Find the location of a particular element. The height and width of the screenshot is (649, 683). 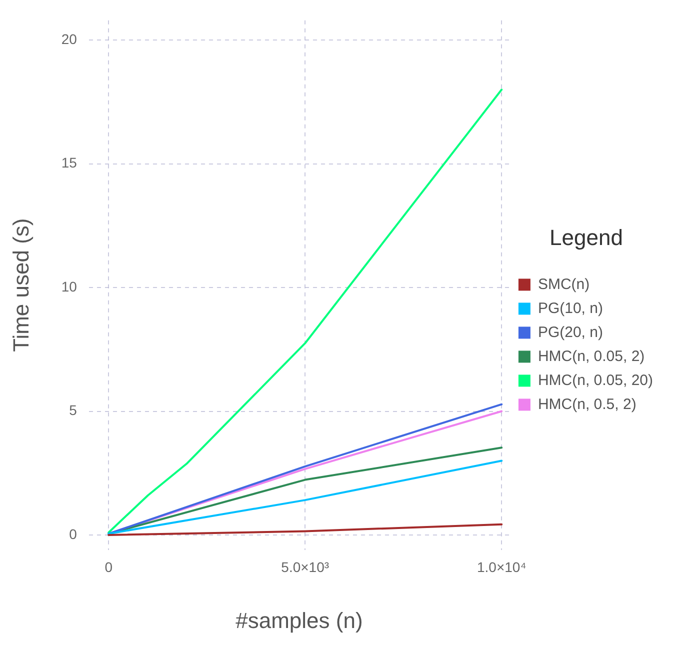

legend-label: HMC(n, 0.5, 2) is located at coordinates (587, 404).